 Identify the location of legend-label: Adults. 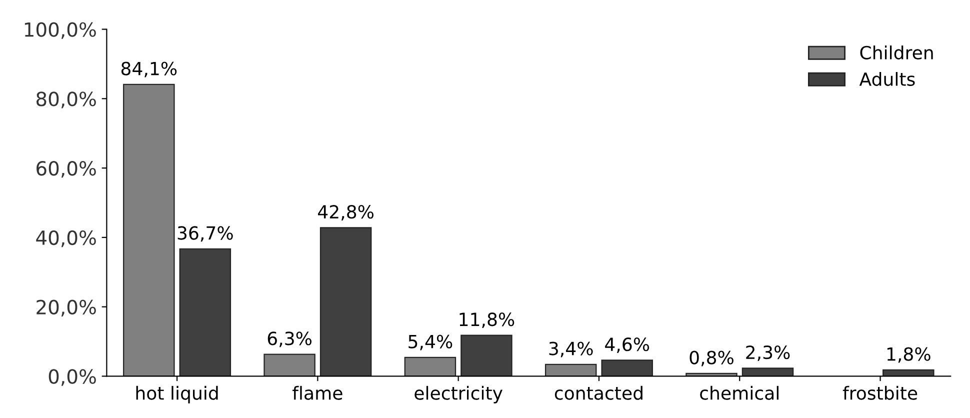
(887, 79).